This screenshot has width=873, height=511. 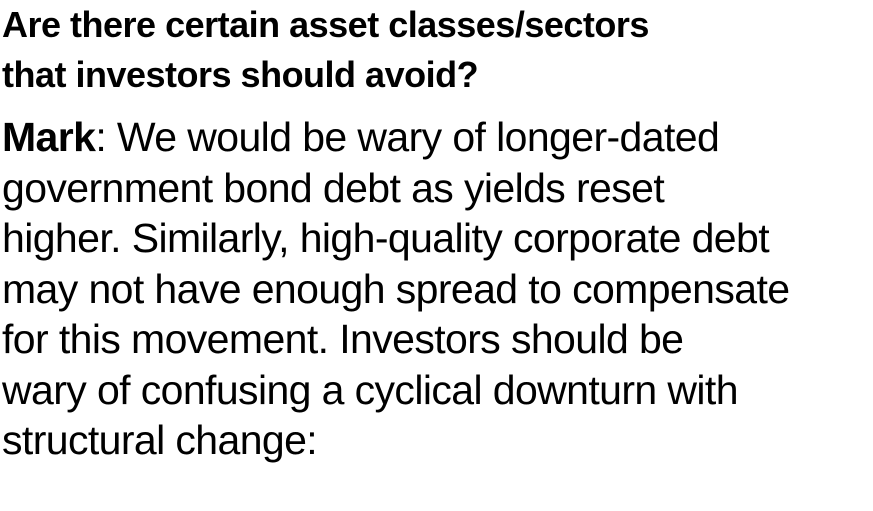 What do you see at coordinates (343, 339) in the screenshot?
I see `answer-line-5: for this movement. Investors should be` at bounding box center [343, 339].